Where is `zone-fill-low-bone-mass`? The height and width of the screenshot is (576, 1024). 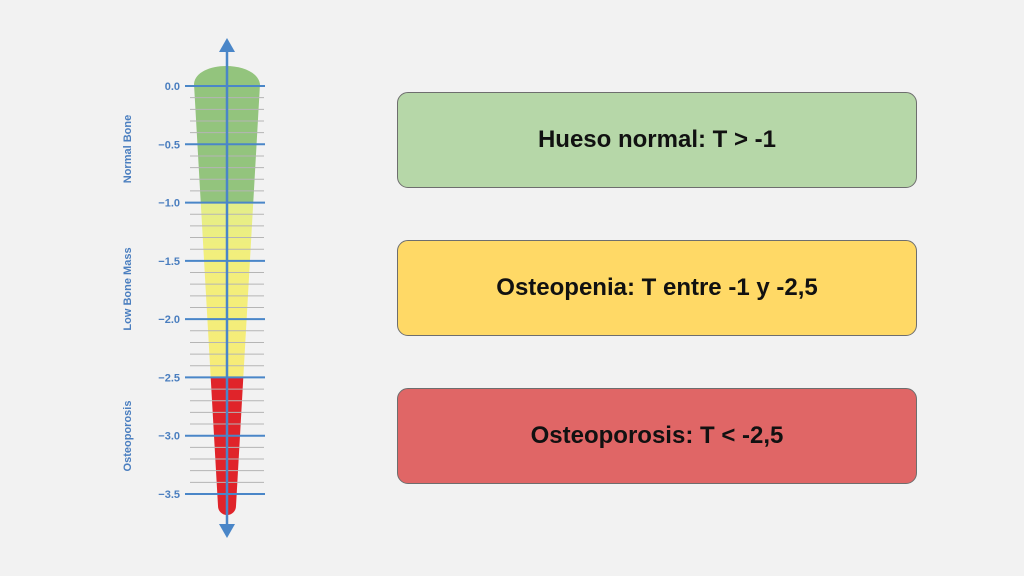 zone-fill-low-bone-mass is located at coordinates (227, 290).